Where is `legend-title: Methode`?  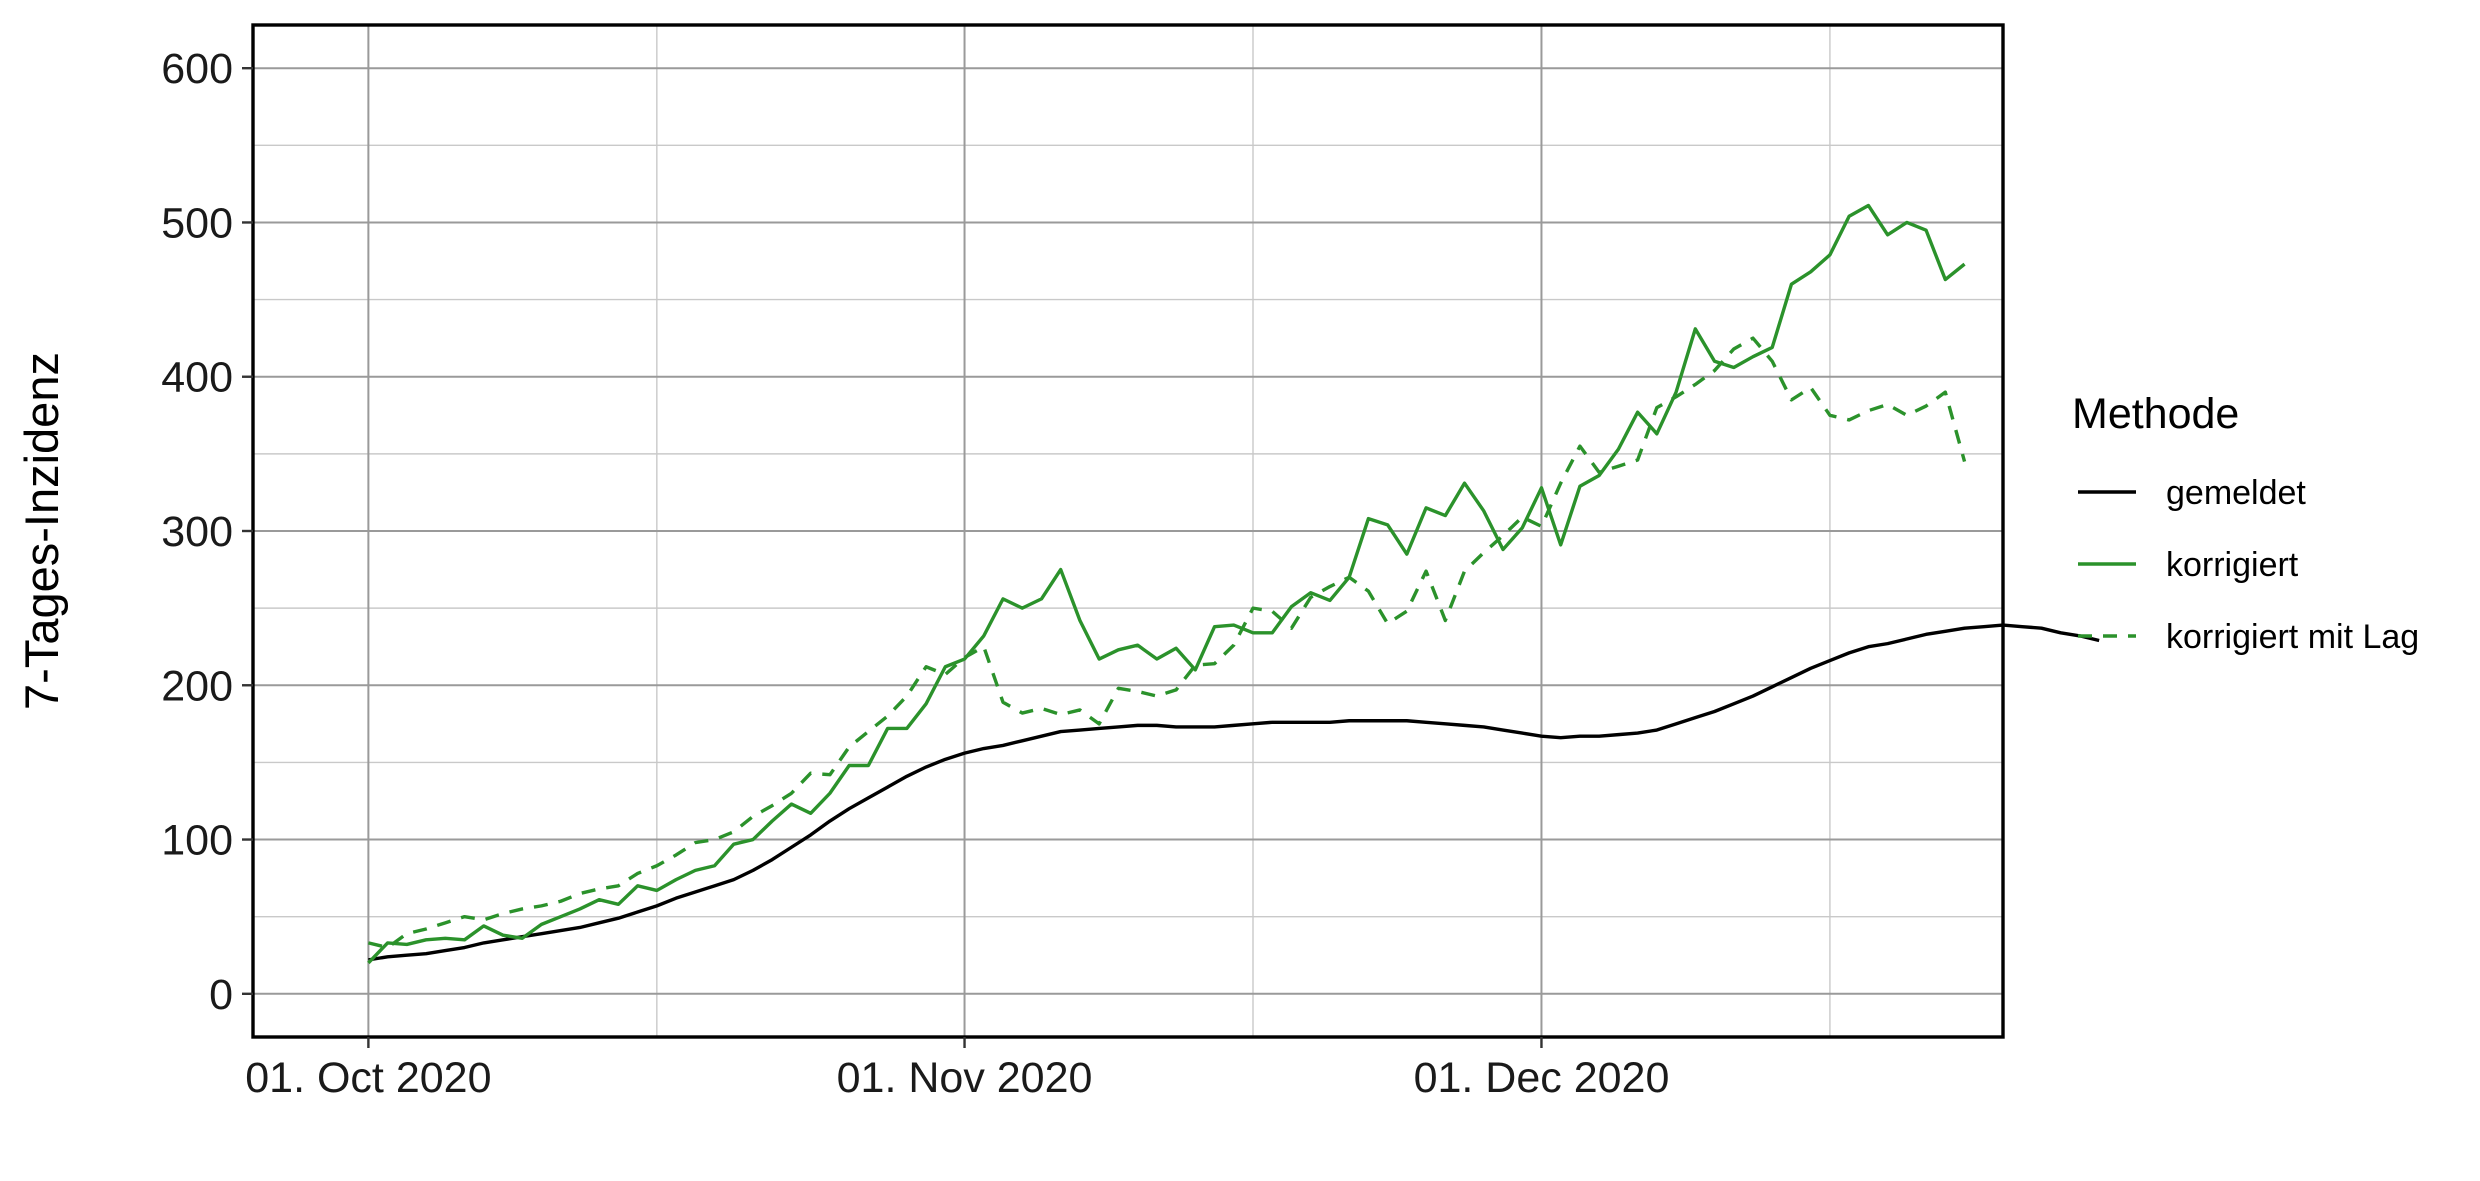 legend-title: Methode is located at coordinates (2155, 414).